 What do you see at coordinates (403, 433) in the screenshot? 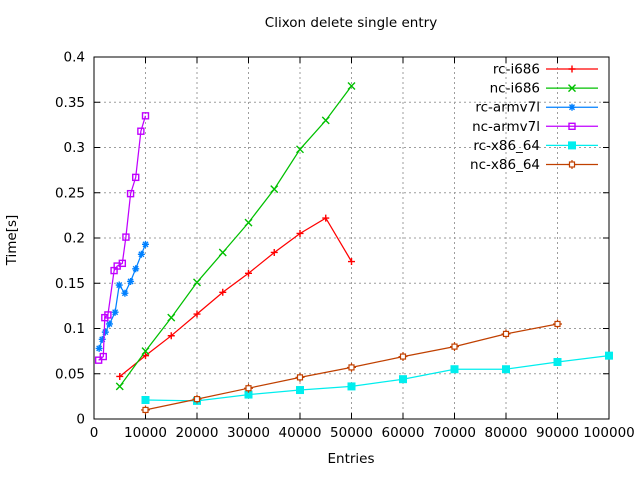
I see `x-tick-label: 60000` at bounding box center [403, 433].